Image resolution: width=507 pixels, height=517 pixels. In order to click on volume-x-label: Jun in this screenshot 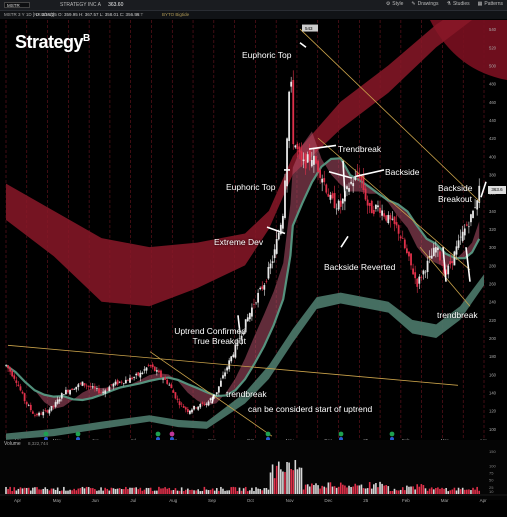, I will do `click(96, 500)`.